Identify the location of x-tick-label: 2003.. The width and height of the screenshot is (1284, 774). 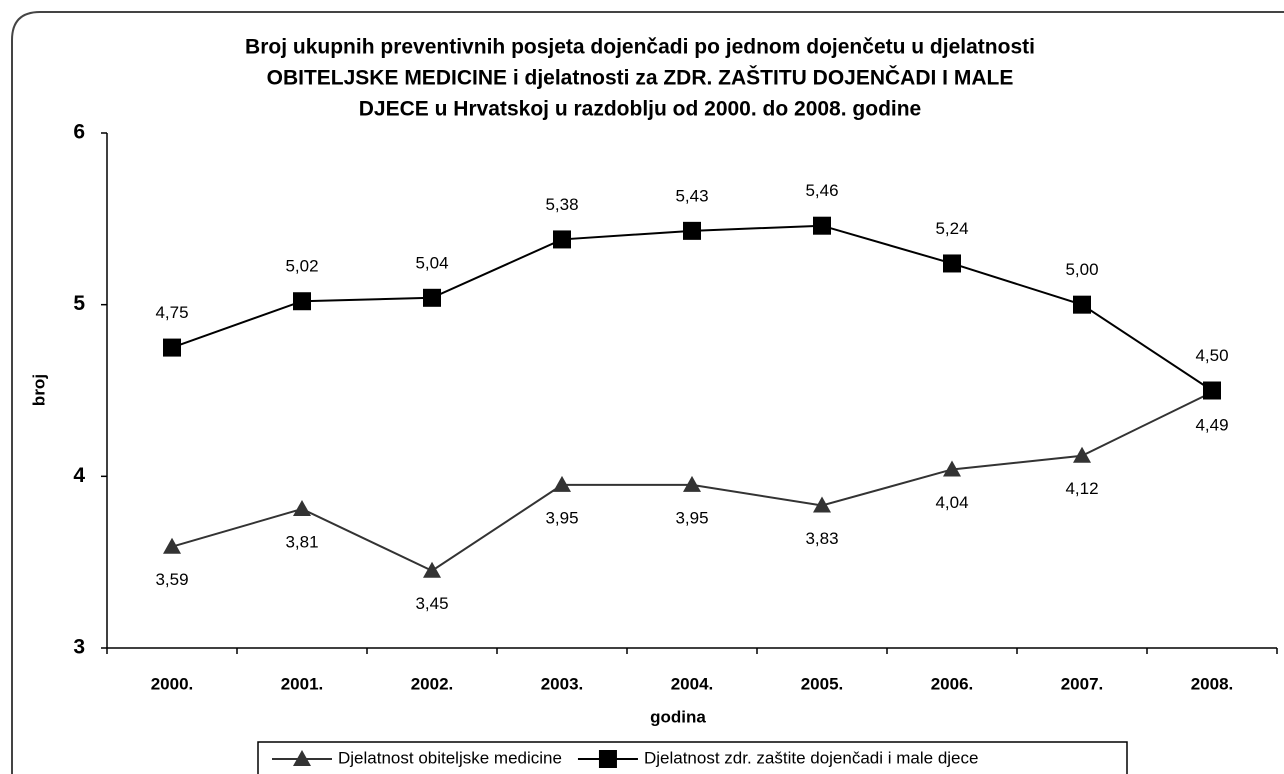
(562, 683).